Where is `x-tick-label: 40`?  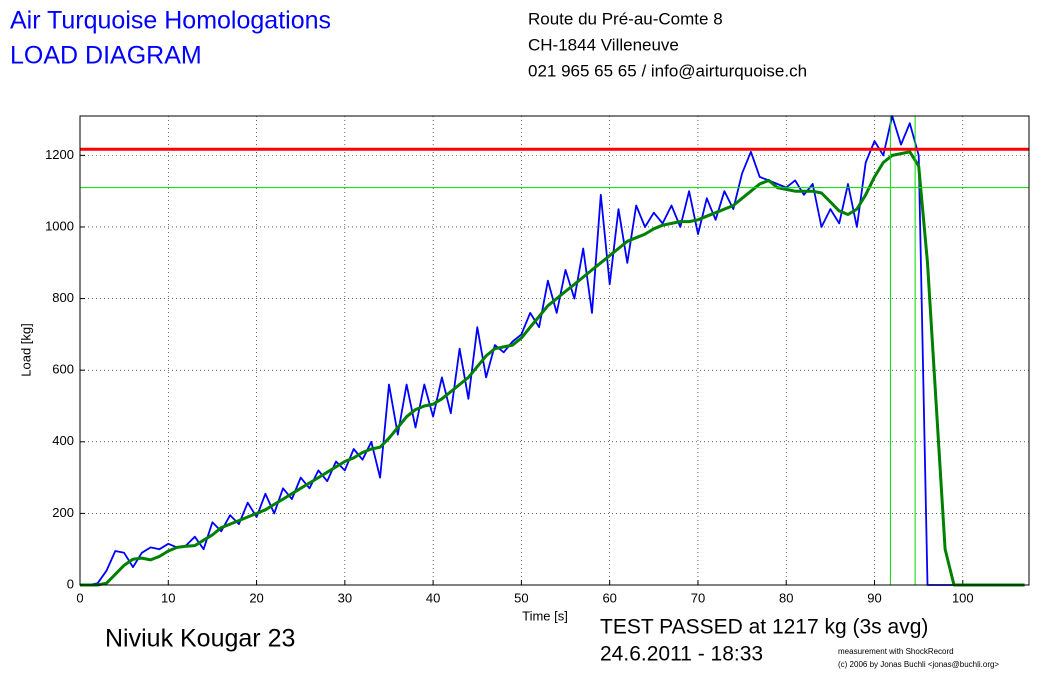 x-tick-label: 40 is located at coordinates (433, 597).